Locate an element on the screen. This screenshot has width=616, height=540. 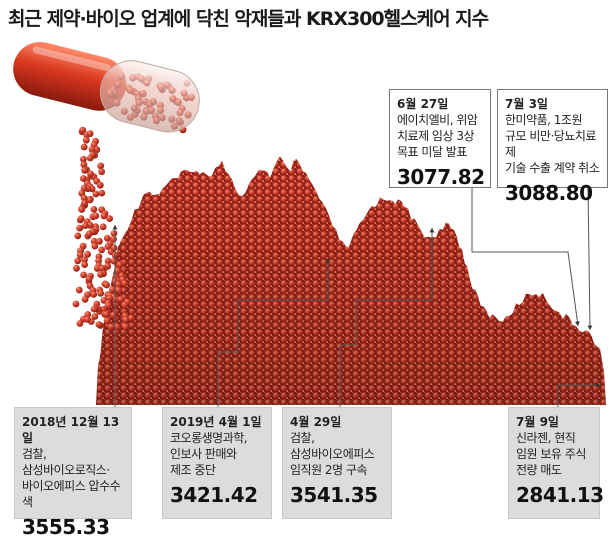
leader-line-apr1 is located at coordinates (273, 332).